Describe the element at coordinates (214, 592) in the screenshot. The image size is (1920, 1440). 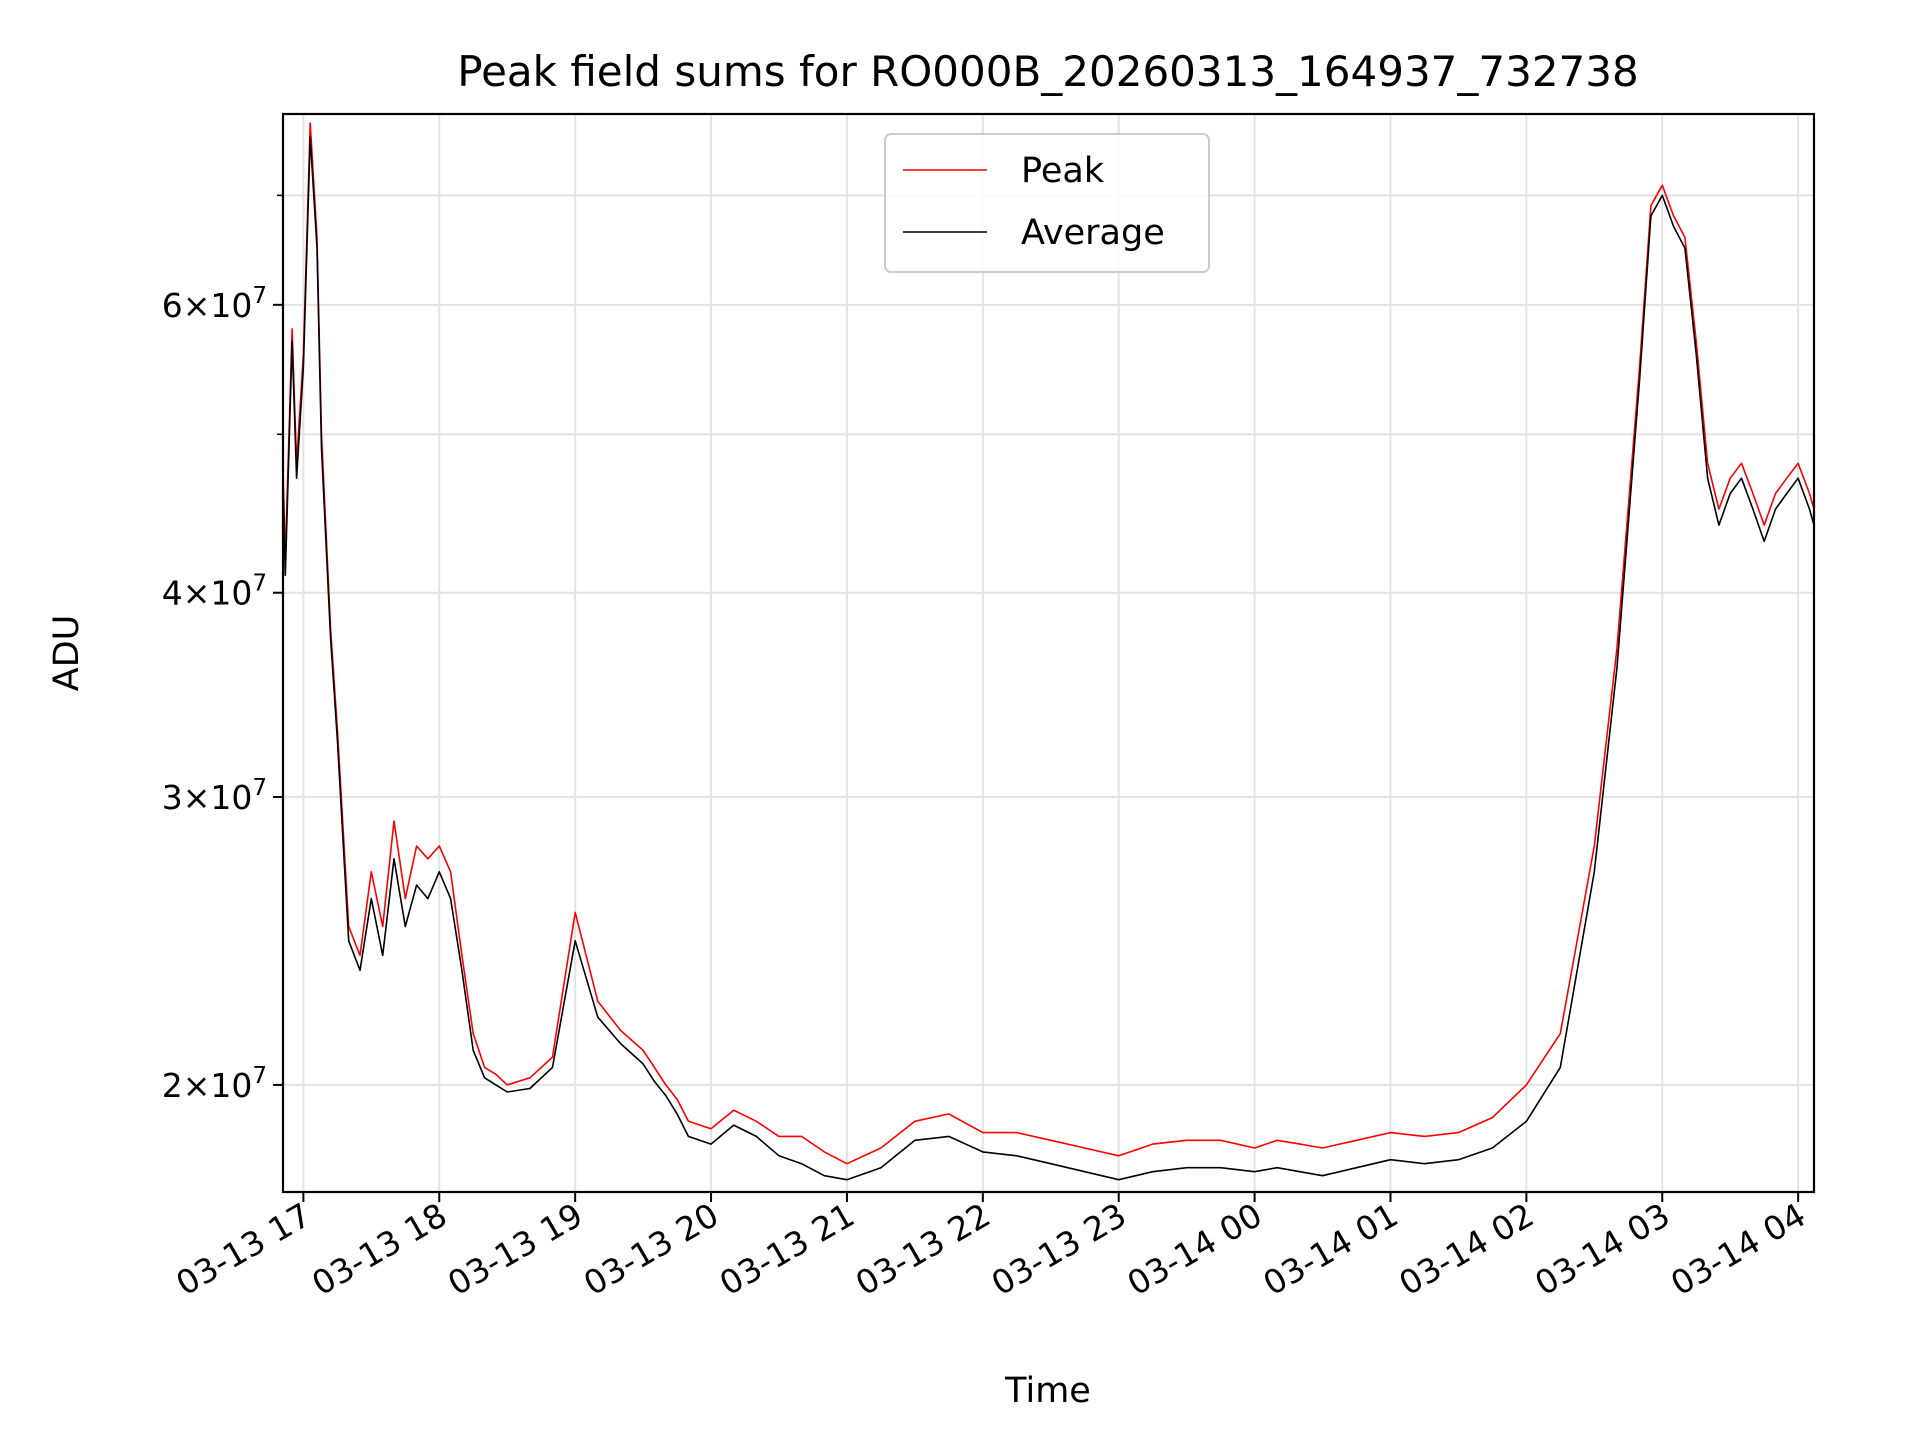
I see `y-tick-label: 4×107` at that location.